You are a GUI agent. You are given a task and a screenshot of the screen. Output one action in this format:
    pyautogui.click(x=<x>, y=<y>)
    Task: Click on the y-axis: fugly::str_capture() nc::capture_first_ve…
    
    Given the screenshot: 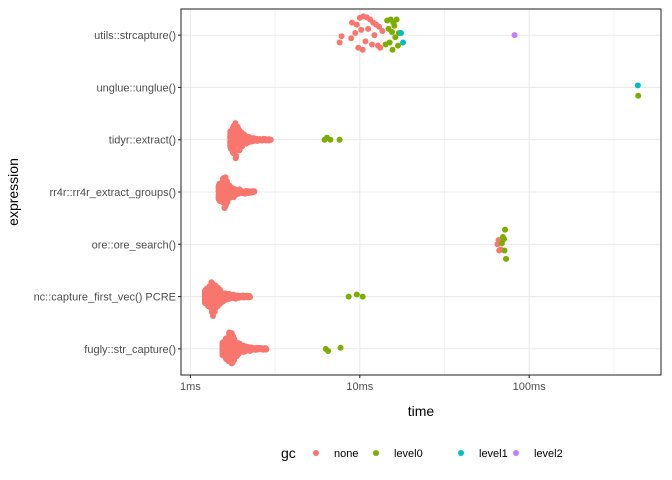 What is the action you would take?
    pyautogui.click(x=107, y=193)
    